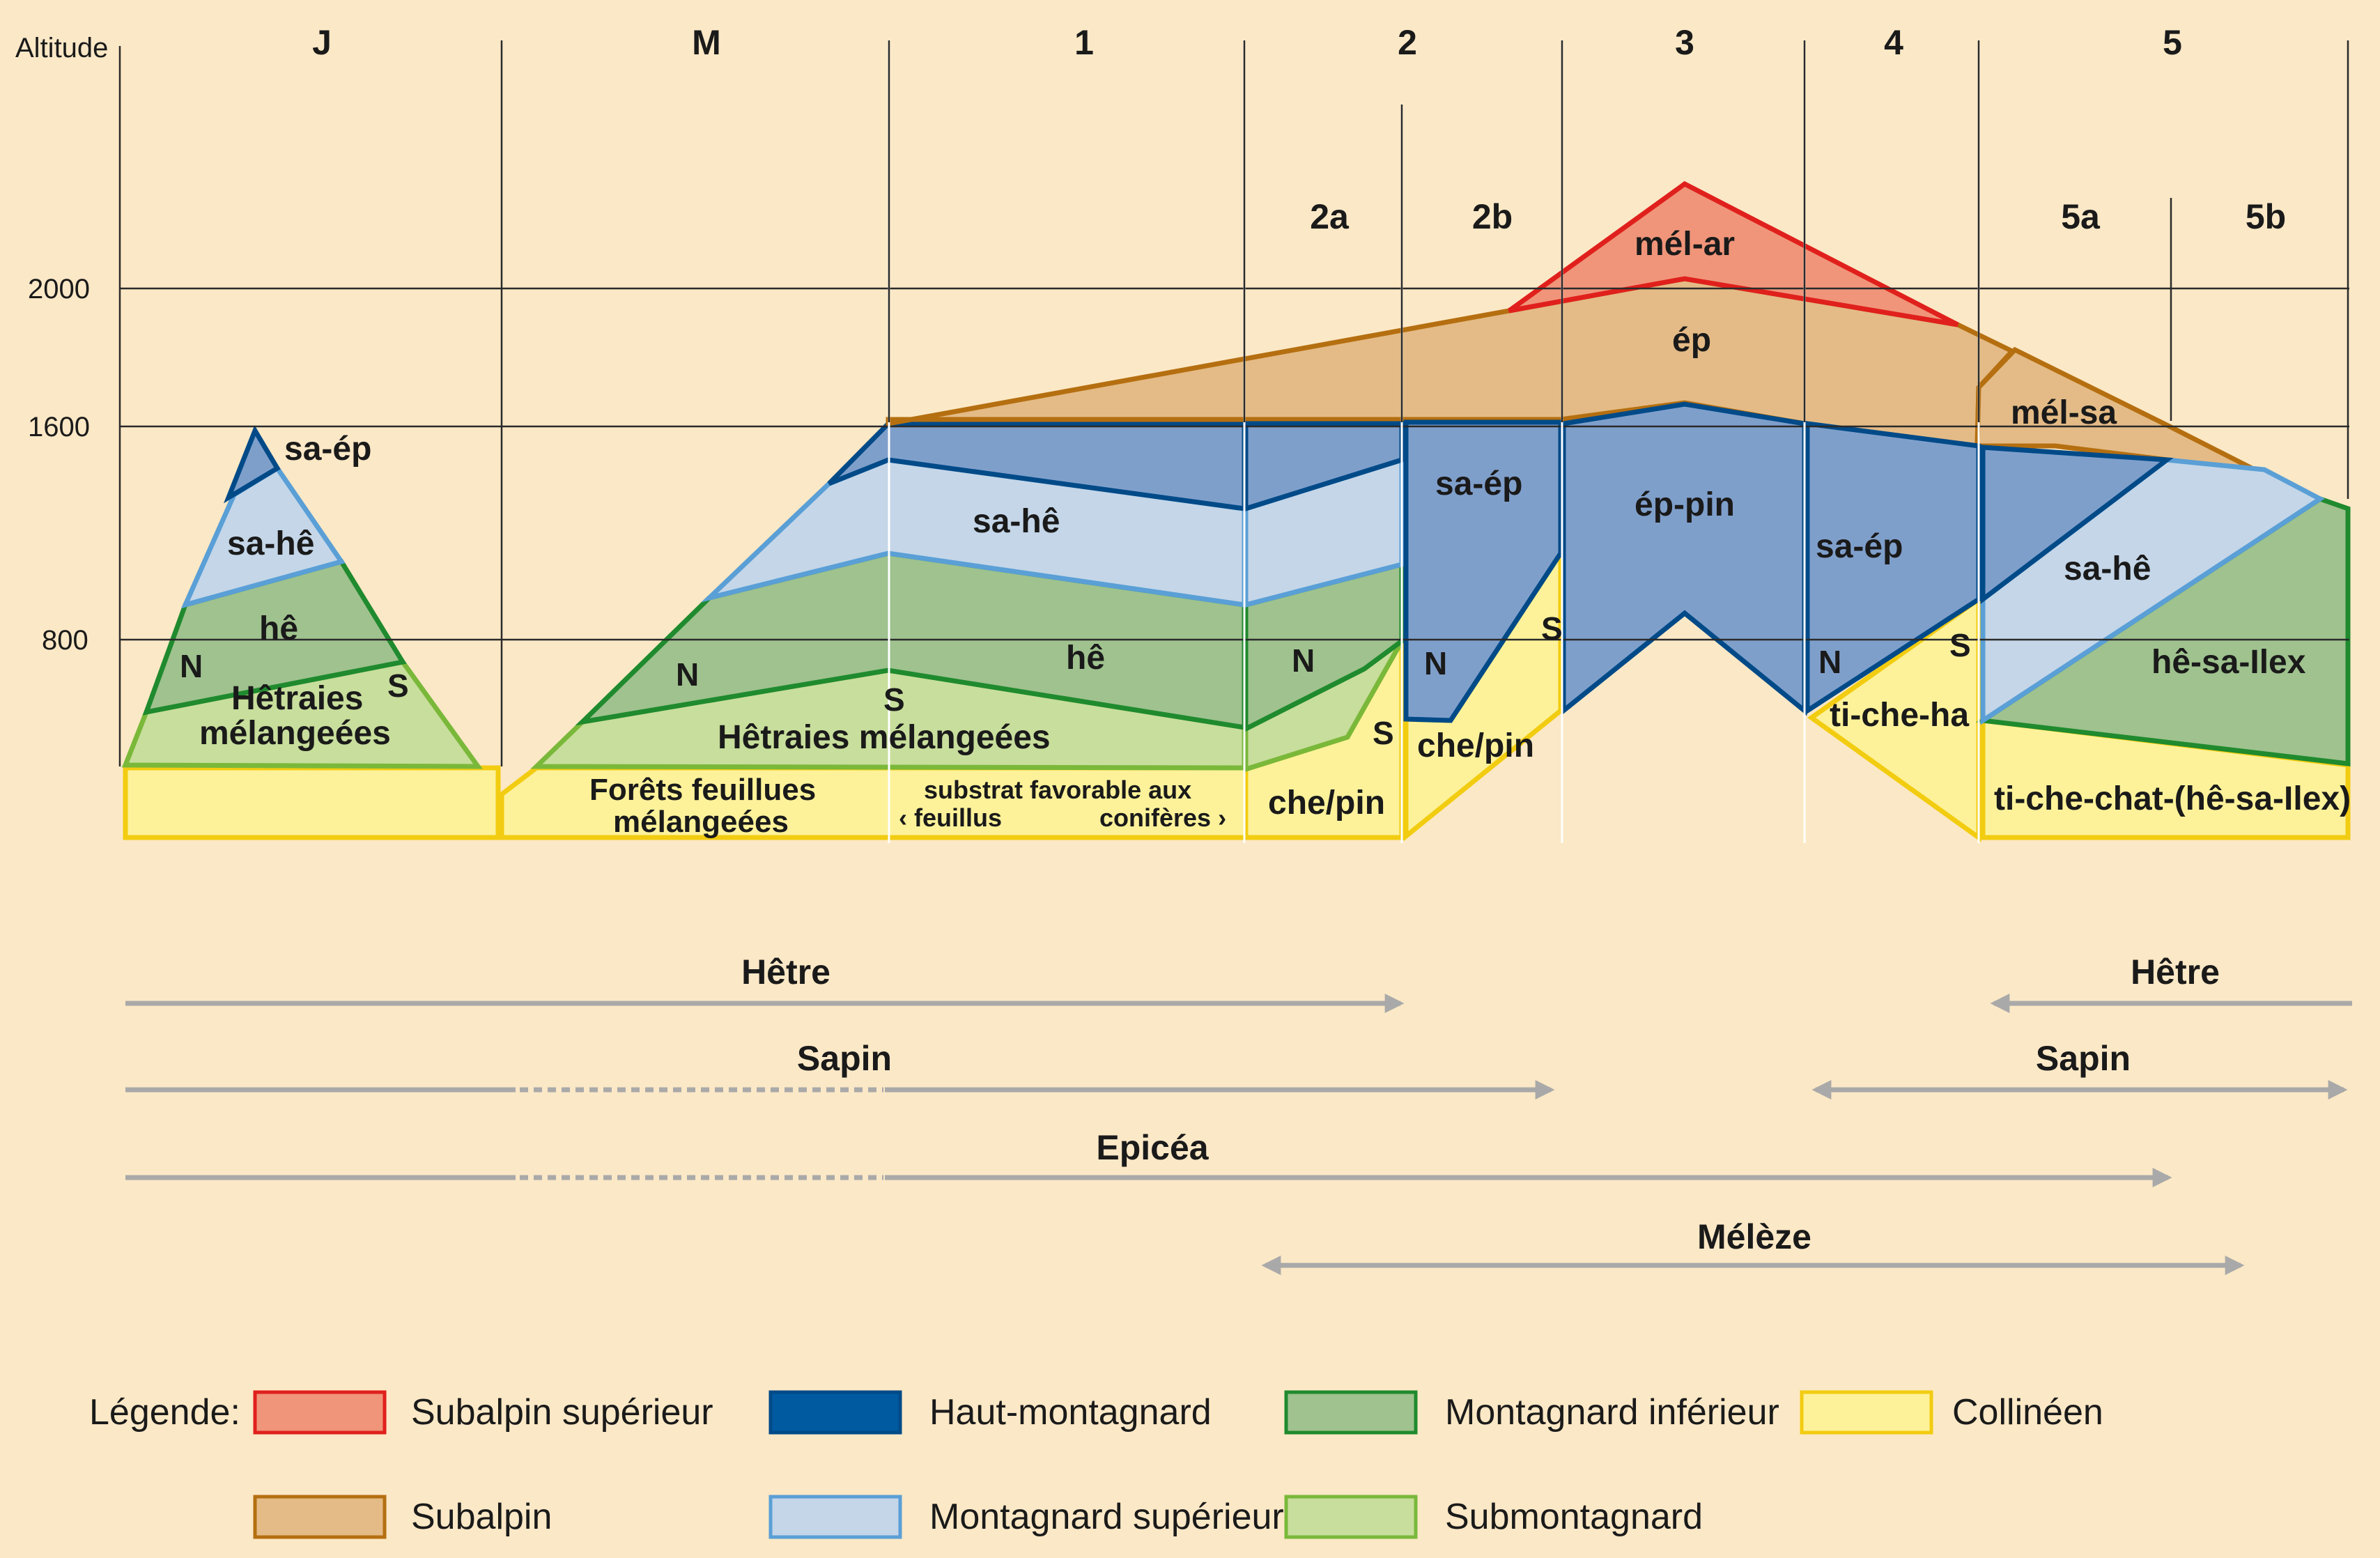  Describe the element at coordinates (1552, 628) in the screenshot. I see `label-2b-s: S` at that location.